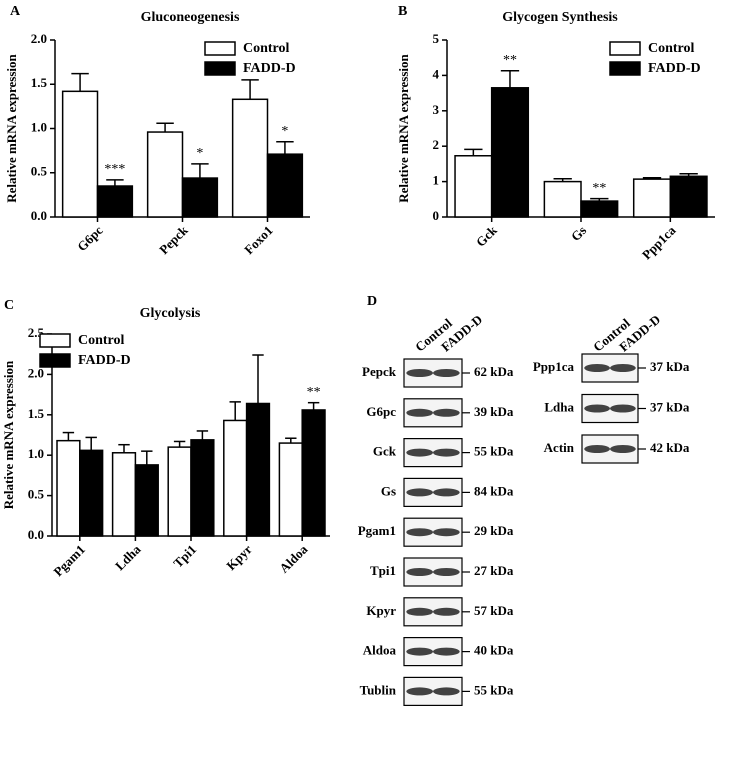 This screenshot has height=767, width=742. I want to click on y-tick-label: 1.0, so click(39, 126).